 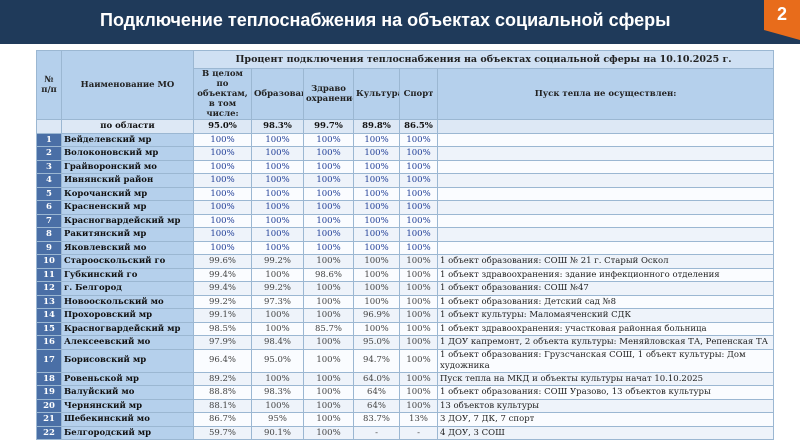 I want to click on row-name: Прохоровский мр, so click(x=127, y=315).